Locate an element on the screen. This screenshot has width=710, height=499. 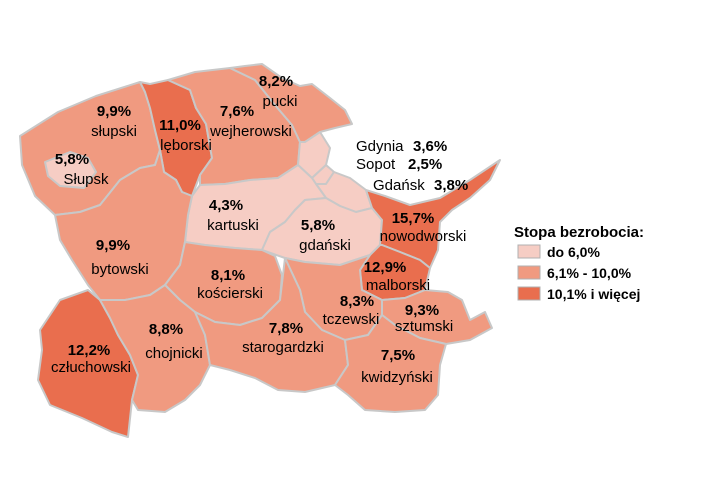
region-value-malborski: 12,9% is located at coordinates (385, 267).